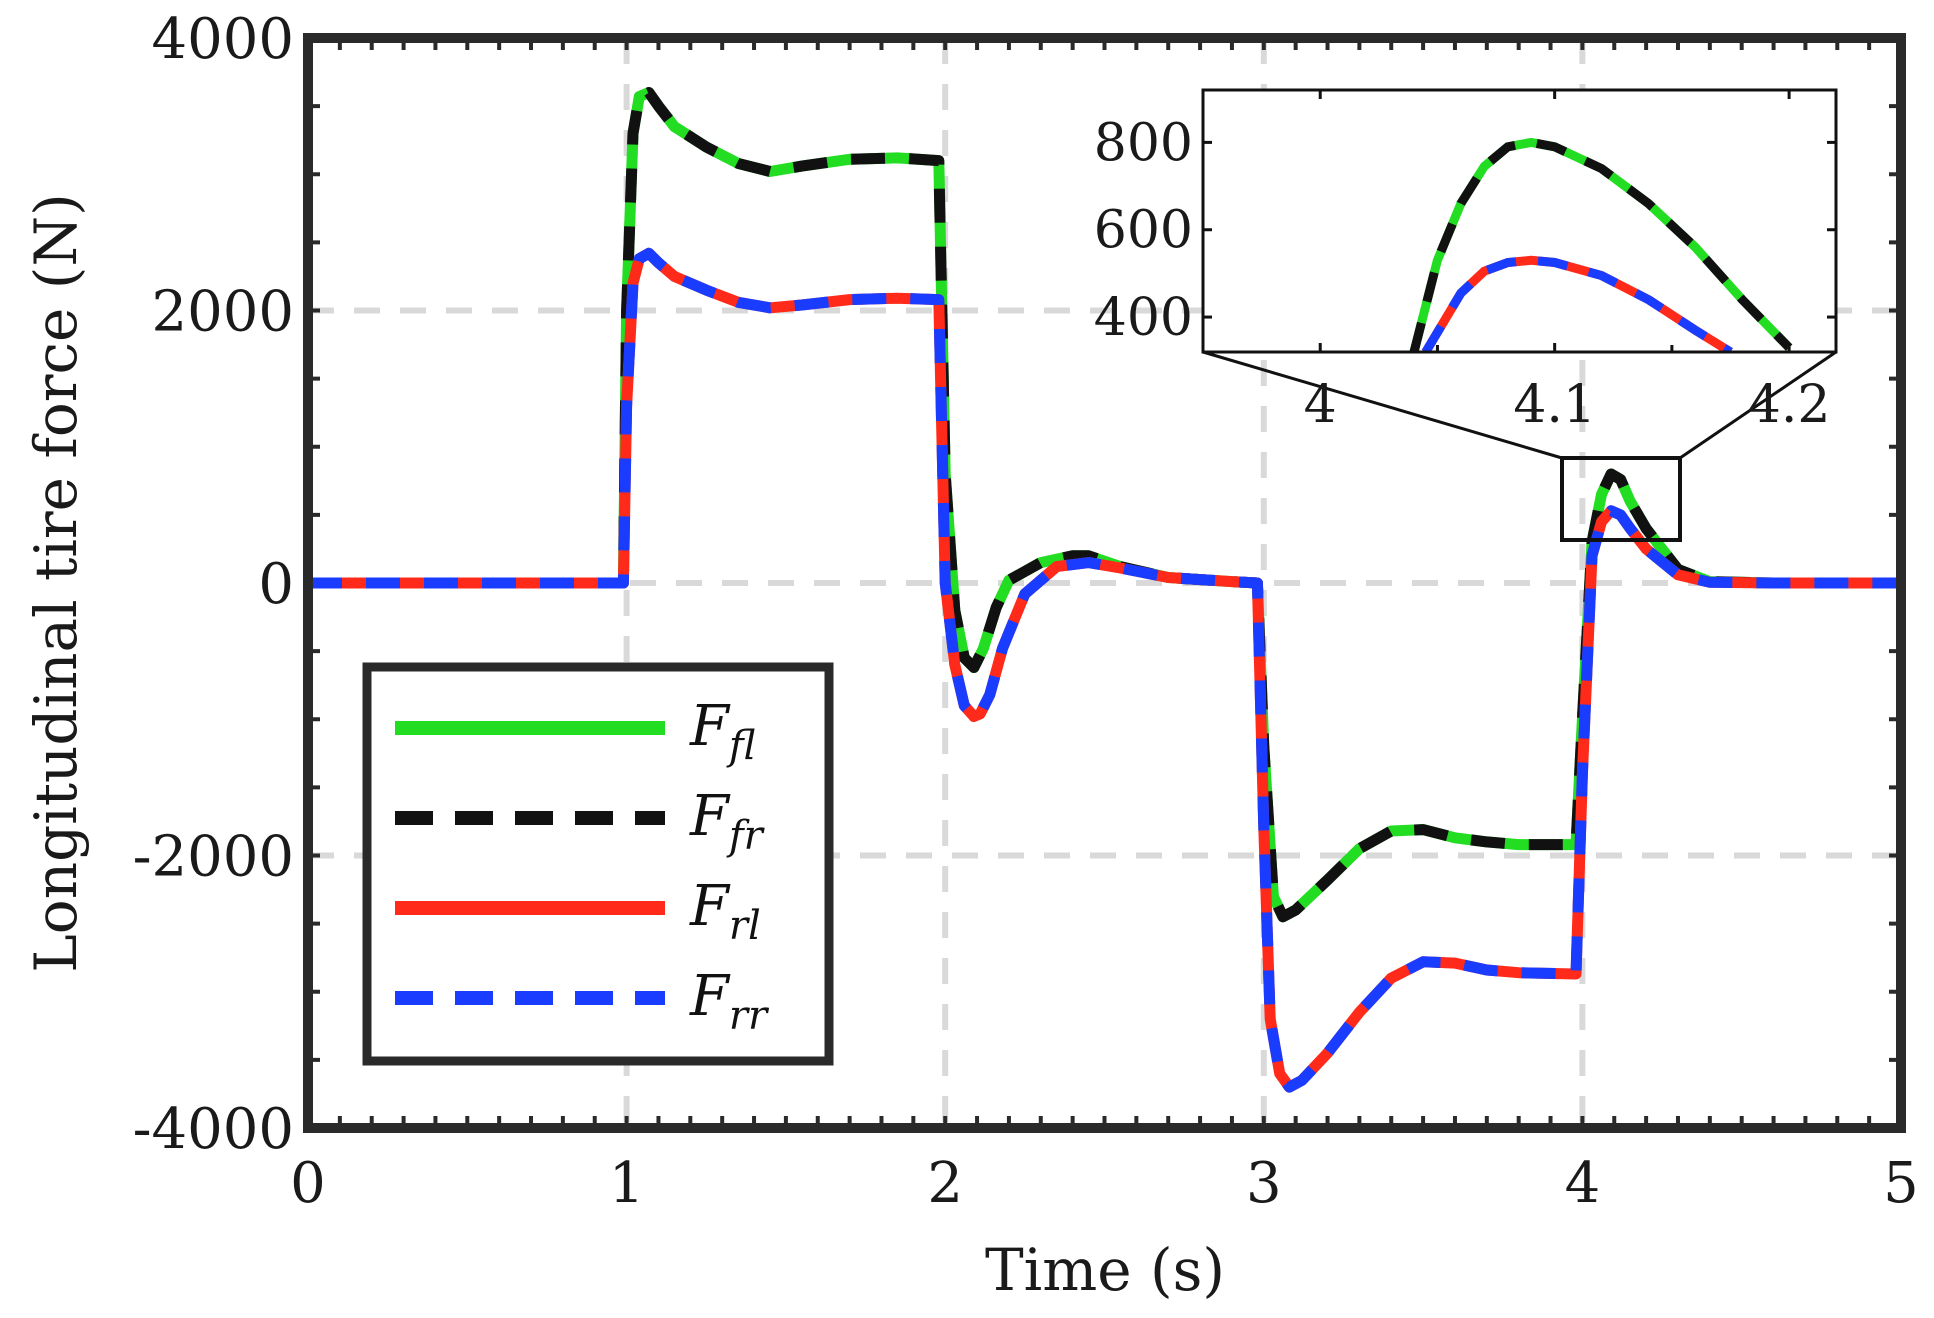  What do you see at coordinates (727, 821) in the screenshot?
I see `legend-label-ffr: Ffr` at bounding box center [727, 821].